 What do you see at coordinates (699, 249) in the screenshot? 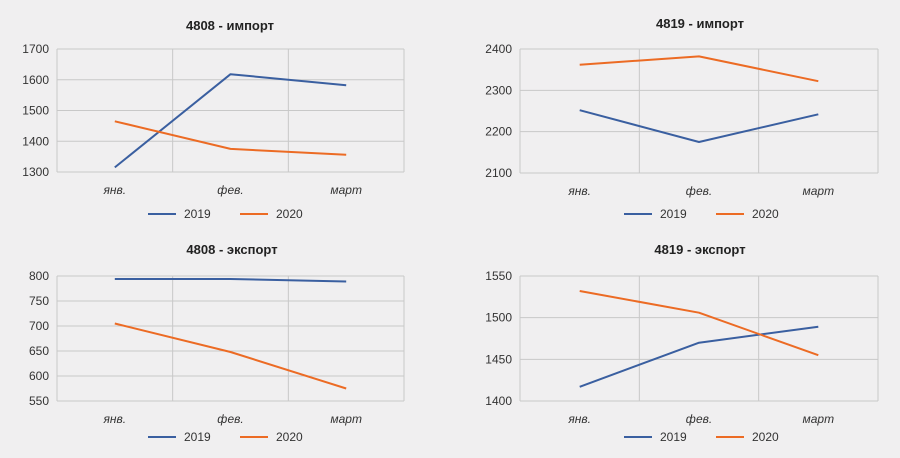
I see `chart-title: 4819 - экспорт` at bounding box center [699, 249].